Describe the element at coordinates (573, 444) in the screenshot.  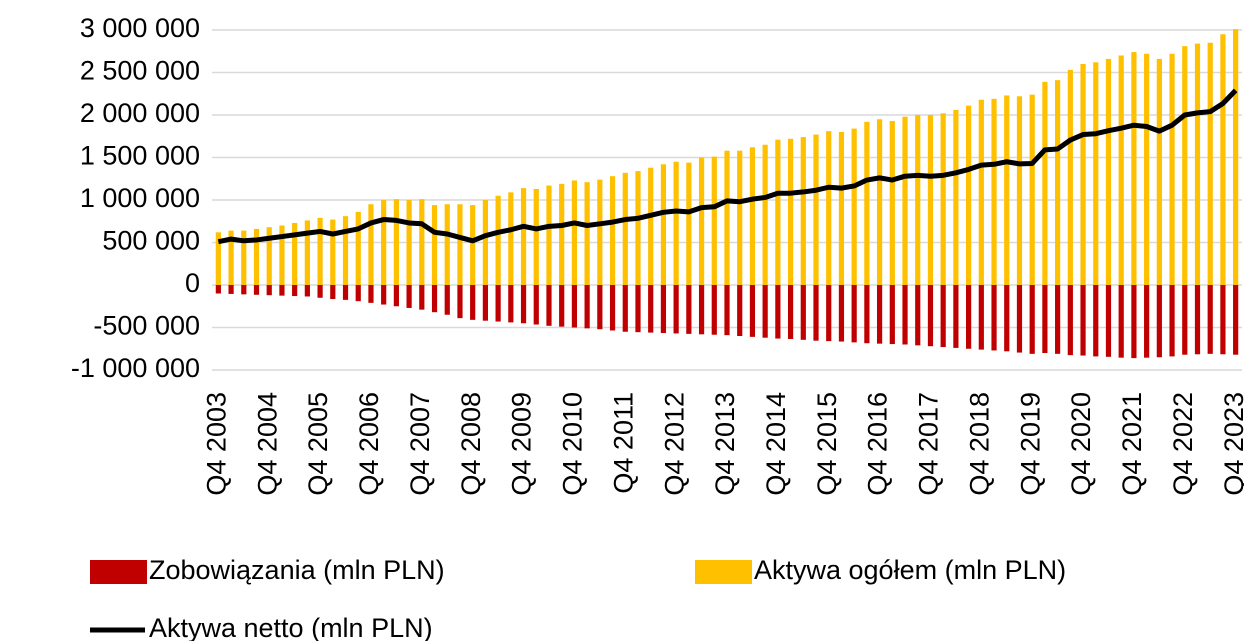
I see `x-tick-label: Q4 2010` at that location.